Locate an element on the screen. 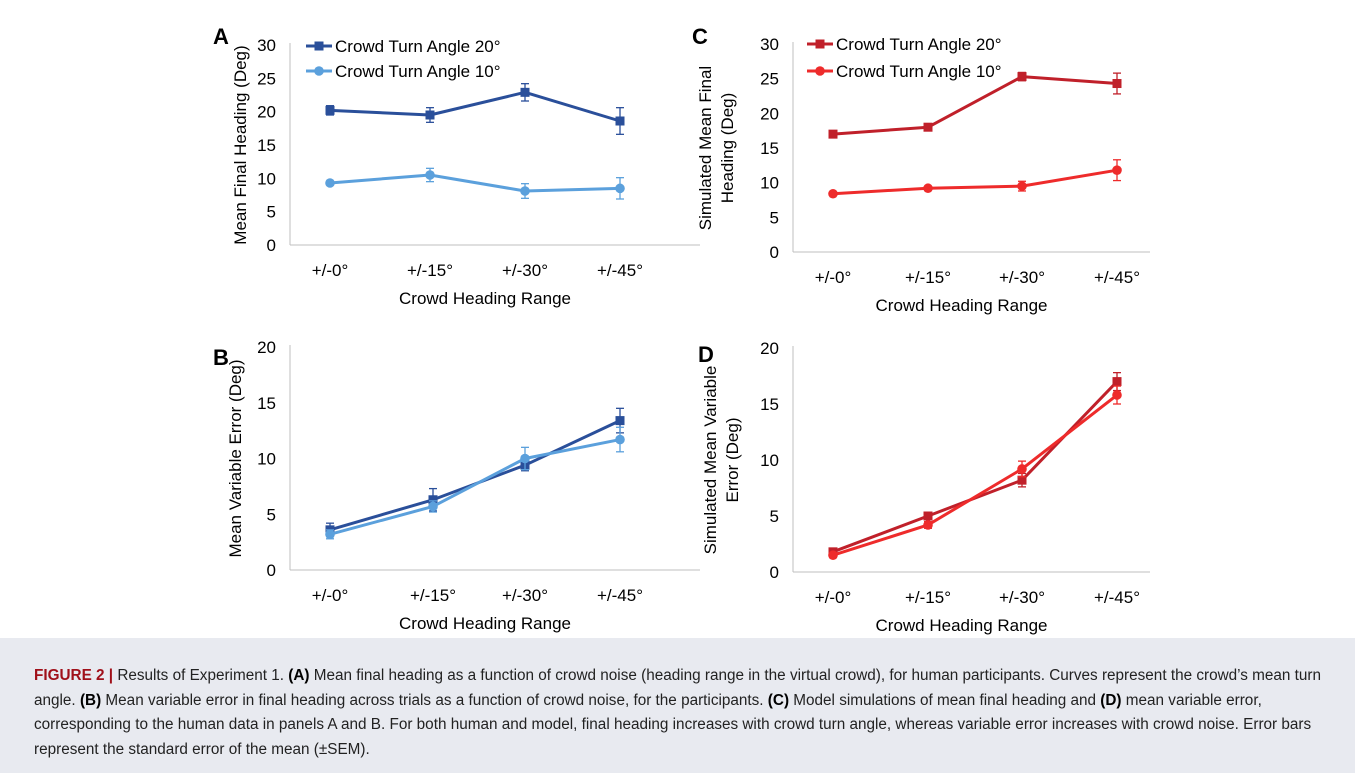  y-axis-title: Heading (Deg) is located at coordinates (727, 148).